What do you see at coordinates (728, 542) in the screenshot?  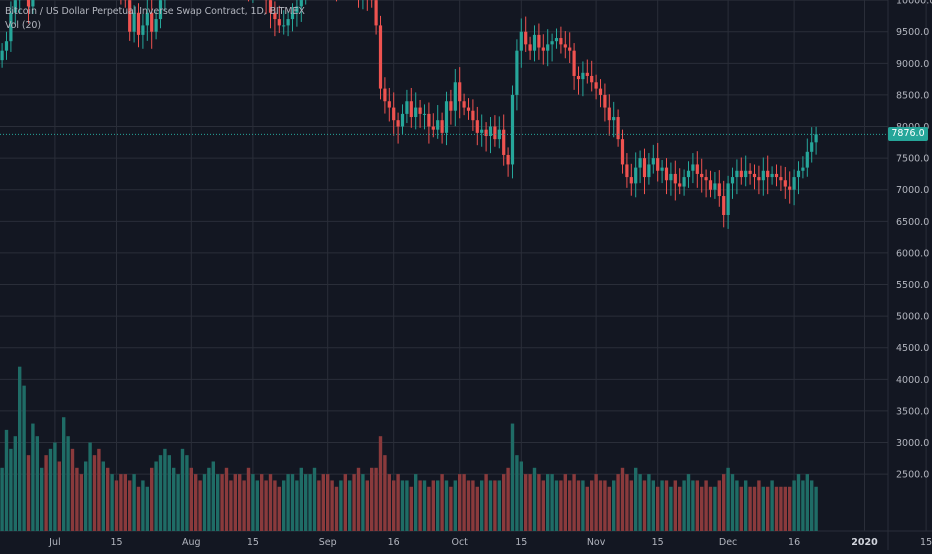 I see `date-tick-label: Dec` at bounding box center [728, 542].